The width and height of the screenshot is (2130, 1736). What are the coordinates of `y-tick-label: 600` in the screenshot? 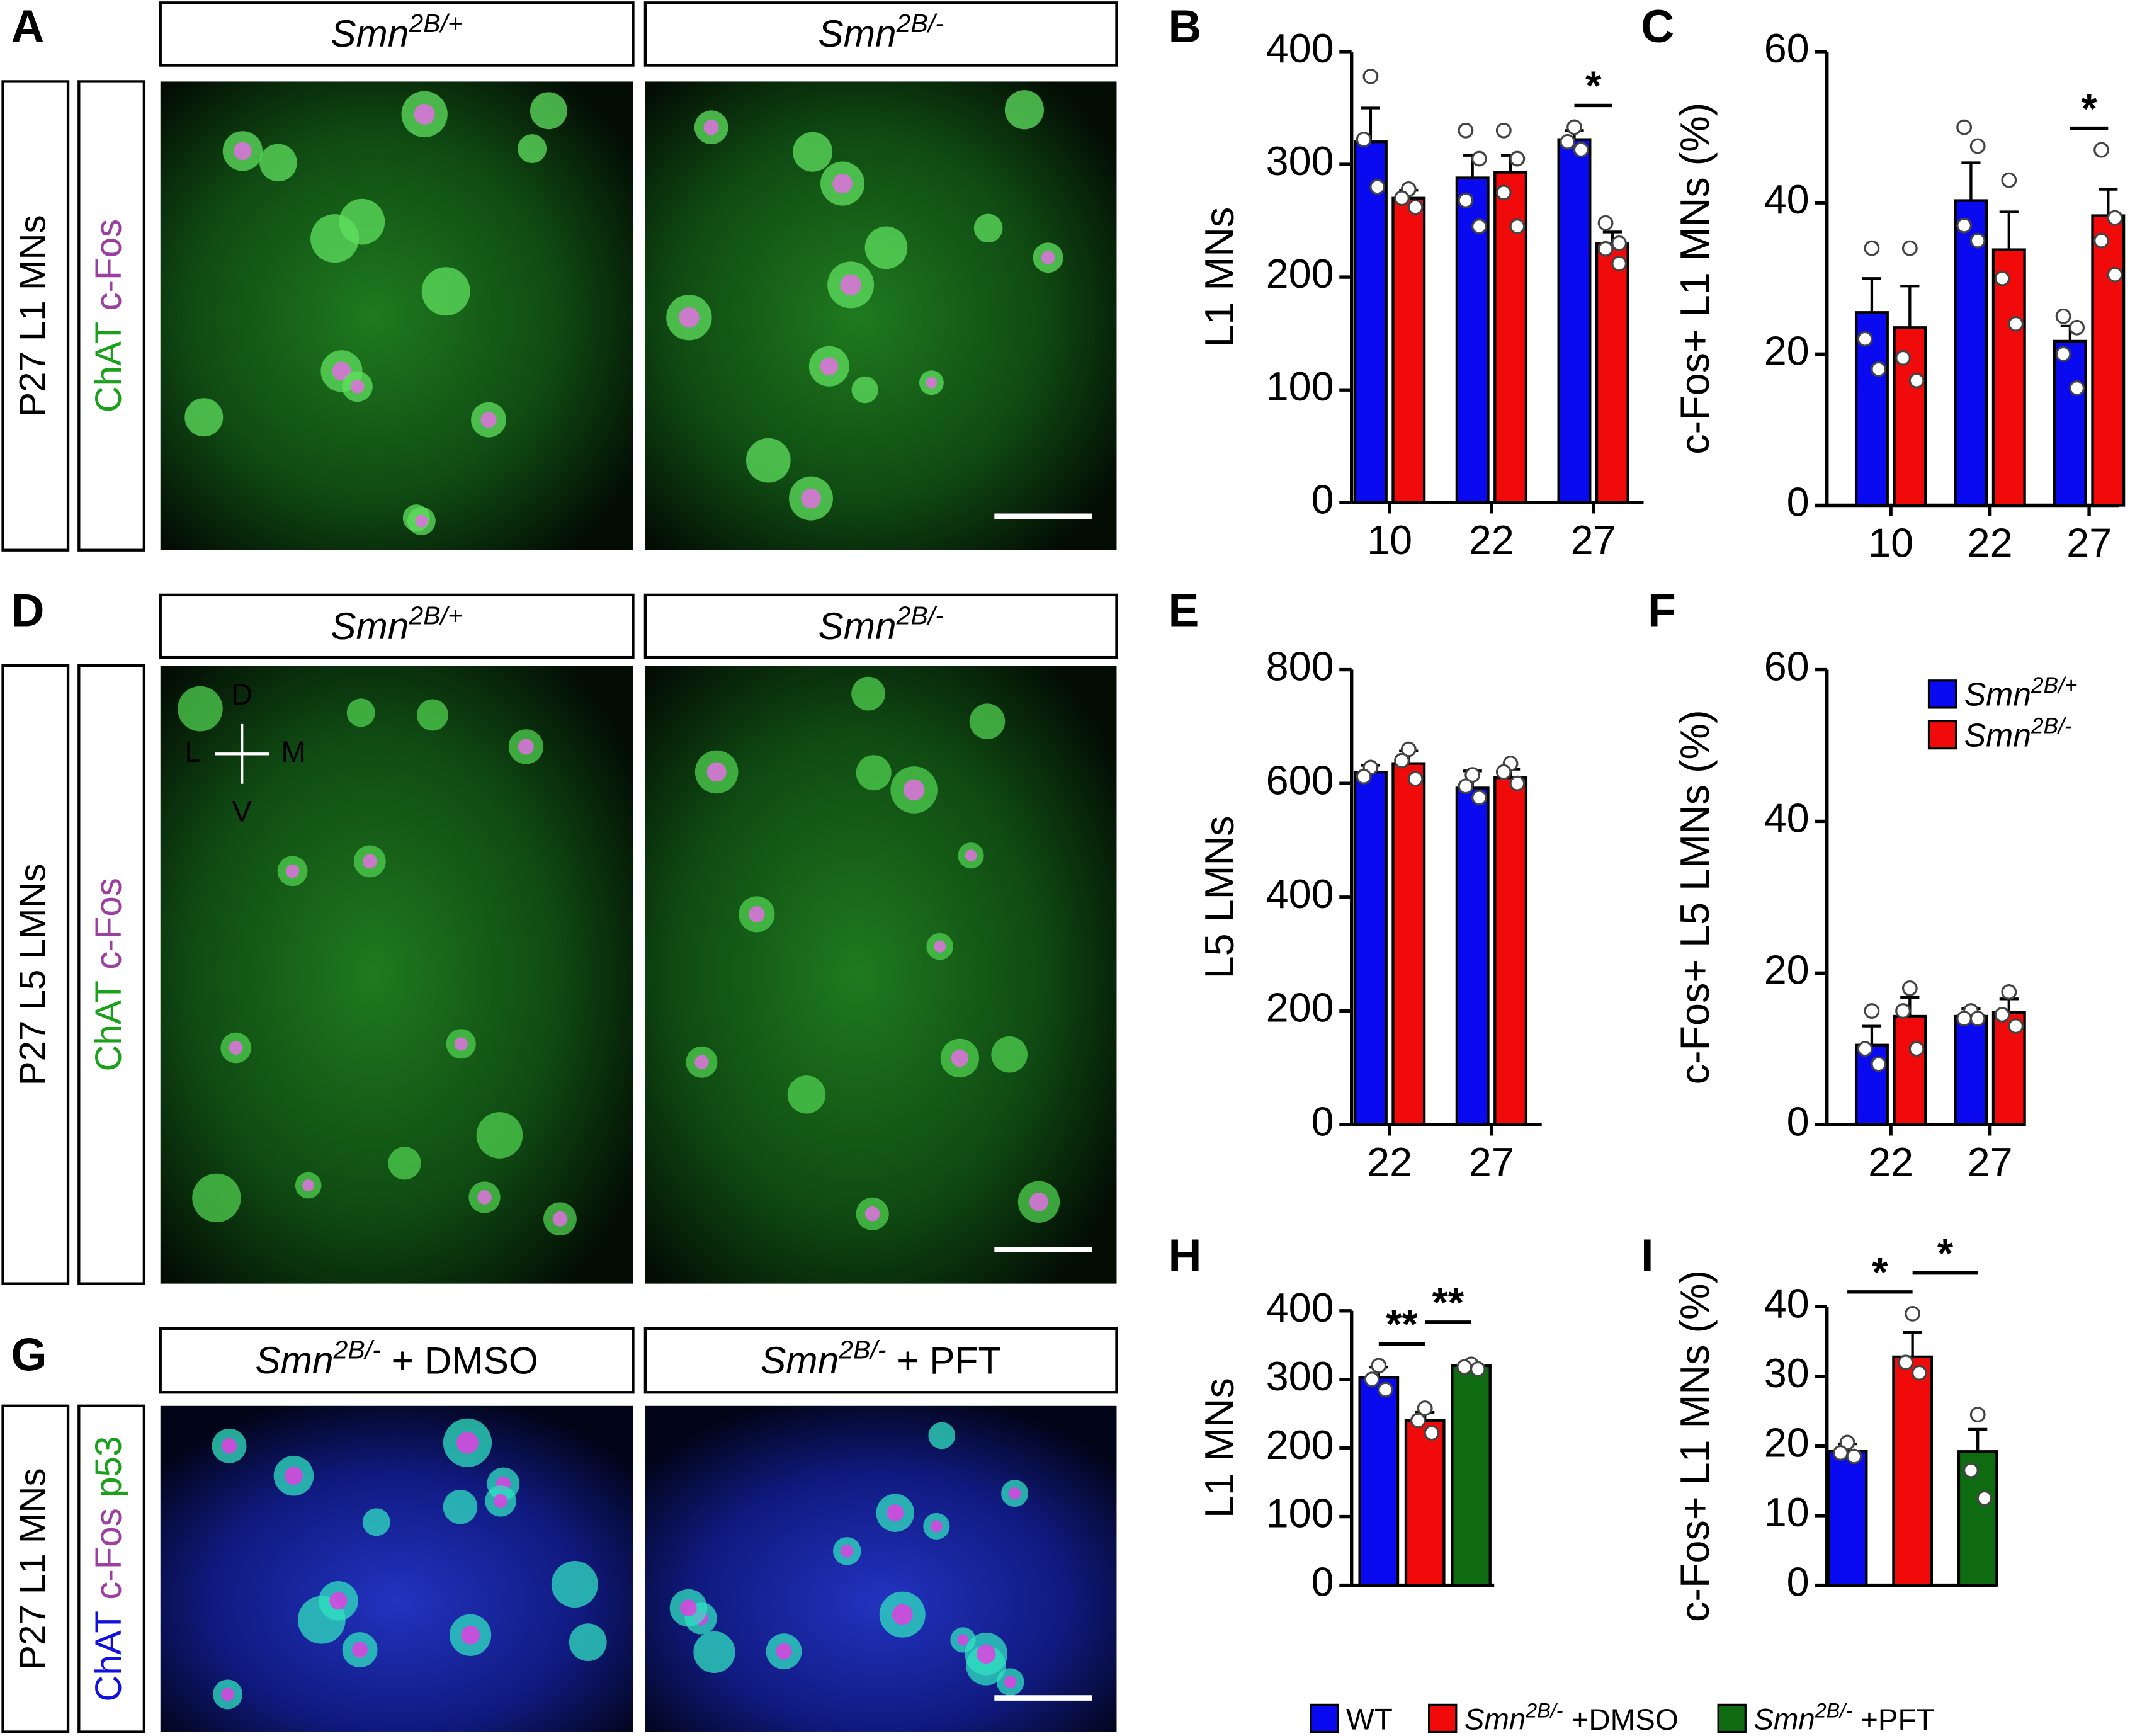 It's located at (1300, 780).